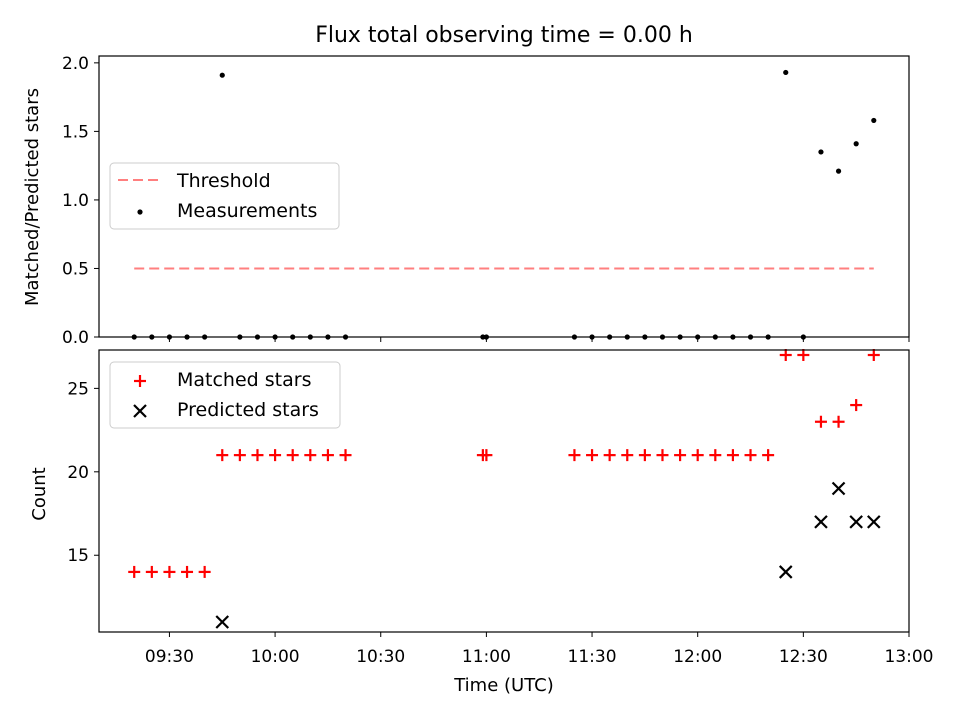  I want to click on legend-measurements-label: Measurements, so click(247, 211).